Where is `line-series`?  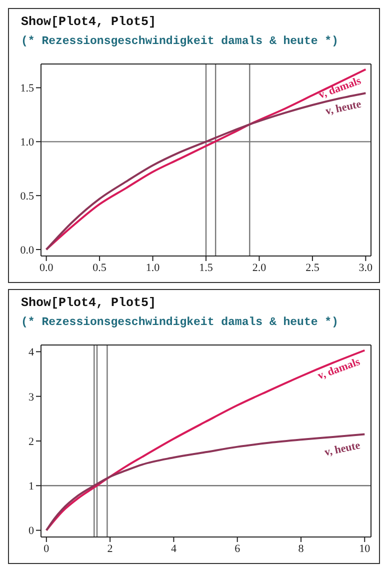
line-series is located at coordinates (205, 482).